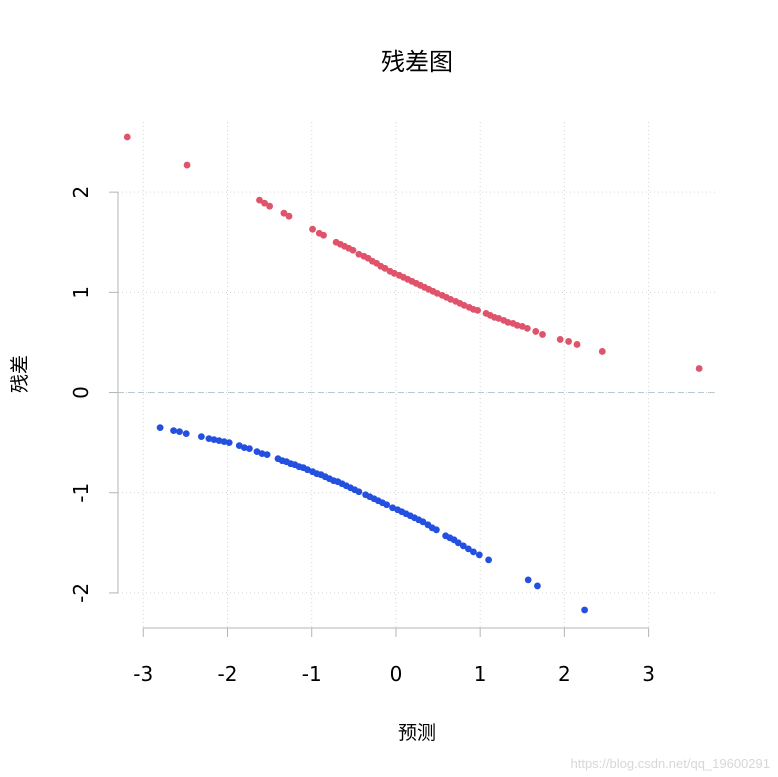 The height and width of the screenshot is (777, 778). Describe the element at coordinates (670, 763) in the screenshot. I see `watermark: https://blog.csdn.net/qq_19600291` at that location.